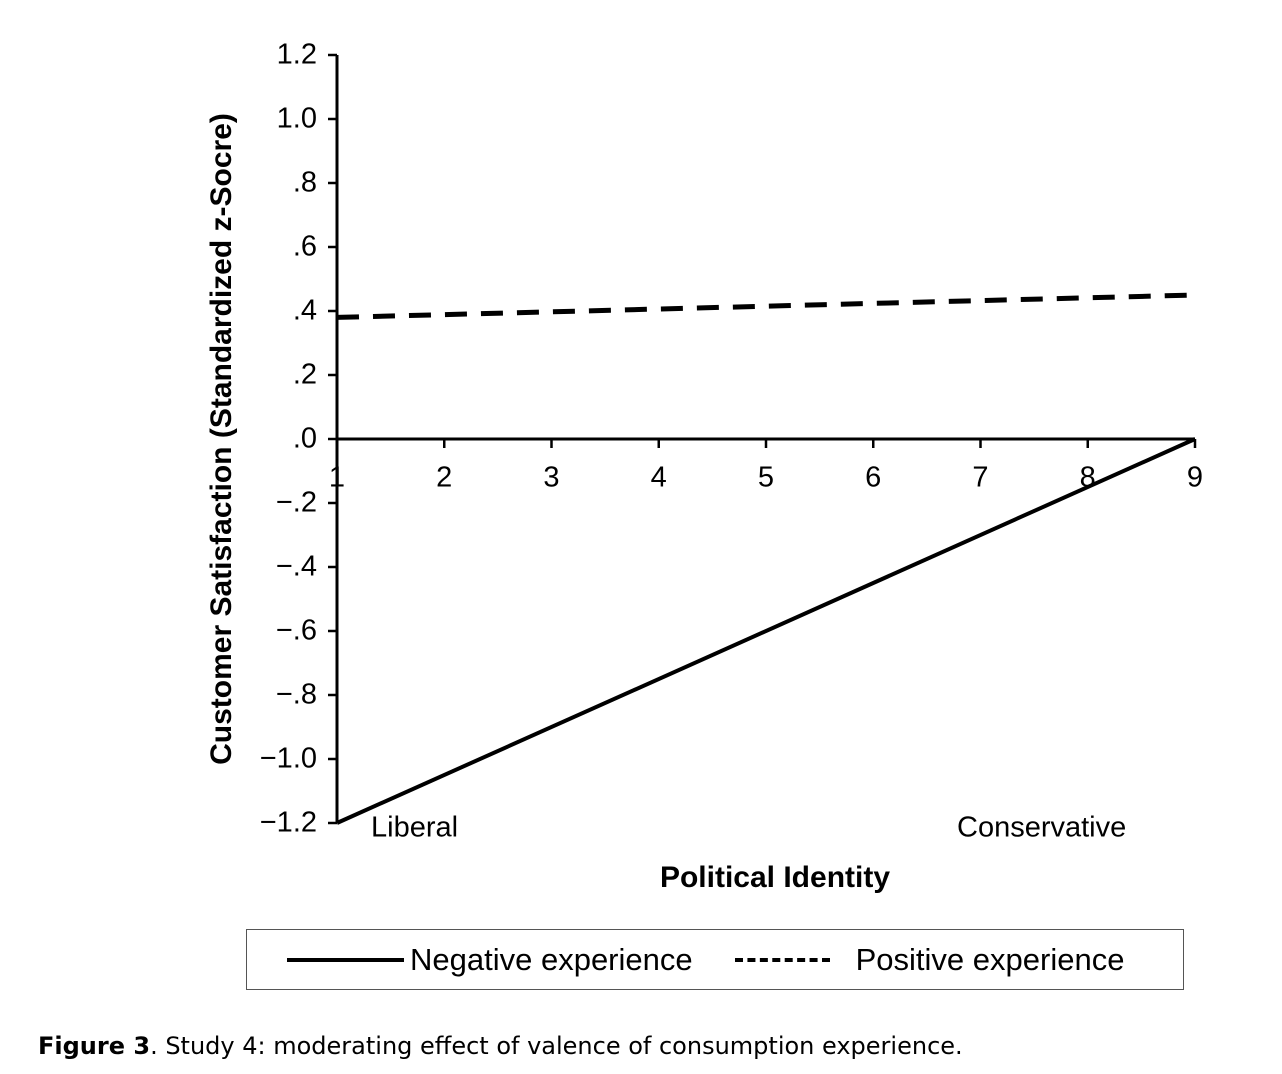 The width and height of the screenshot is (1282, 1074). I want to click on y-tick-label: .0, so click(304, 438).